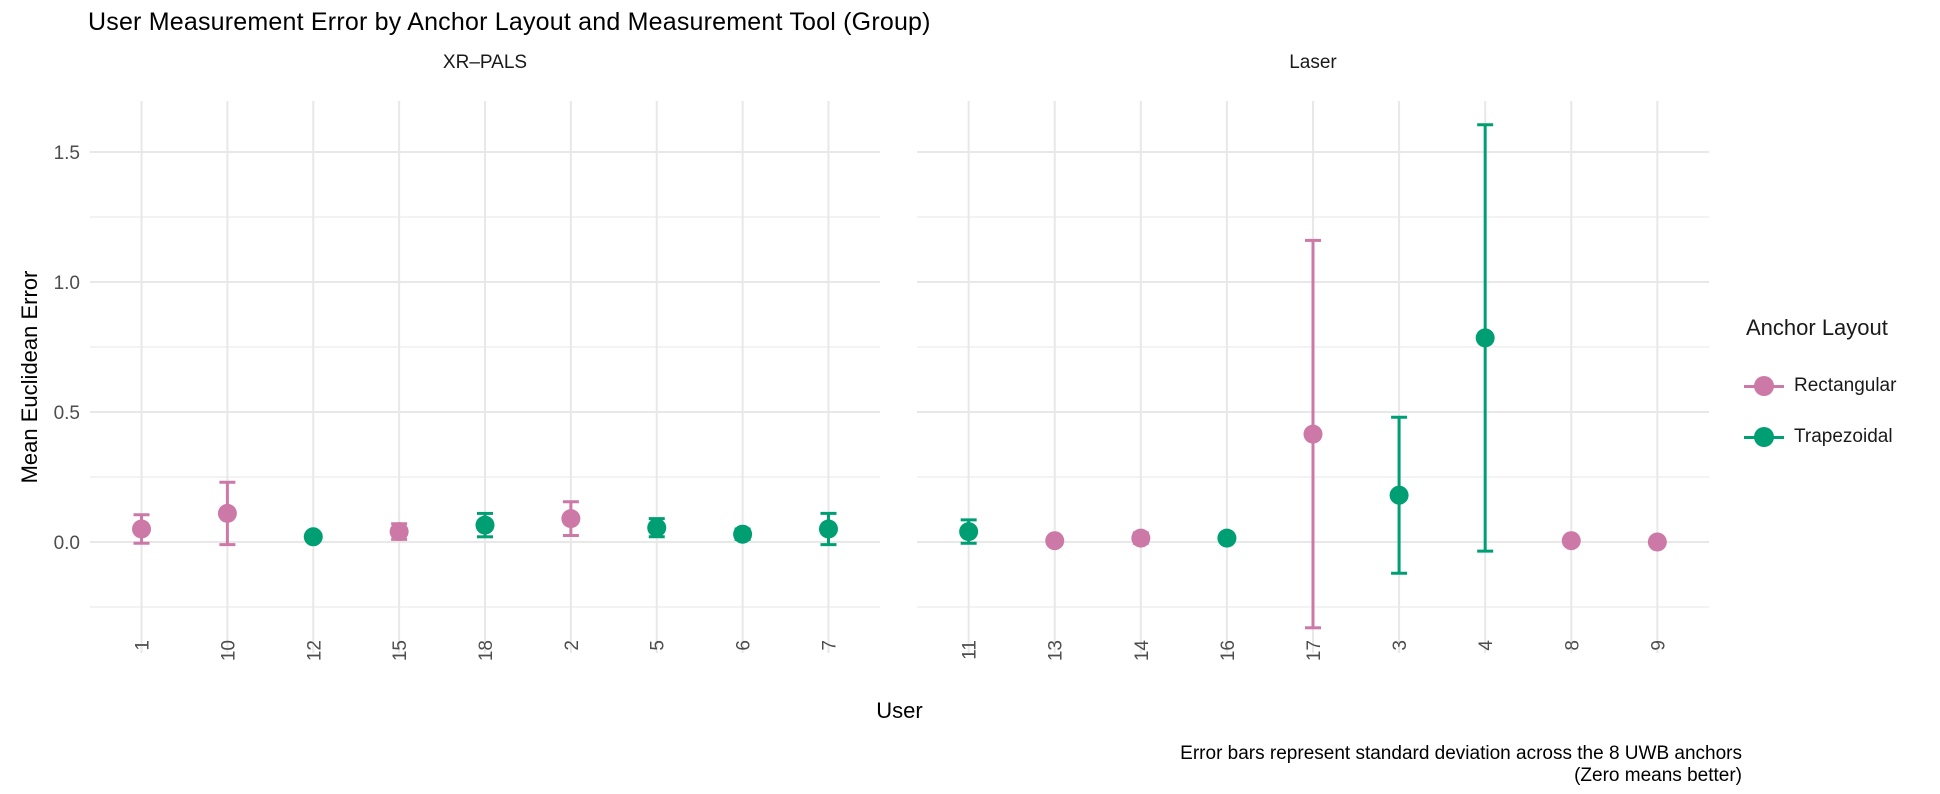  I want to click on legend-item-rectangular: Rectangular, so click(1842, 386).